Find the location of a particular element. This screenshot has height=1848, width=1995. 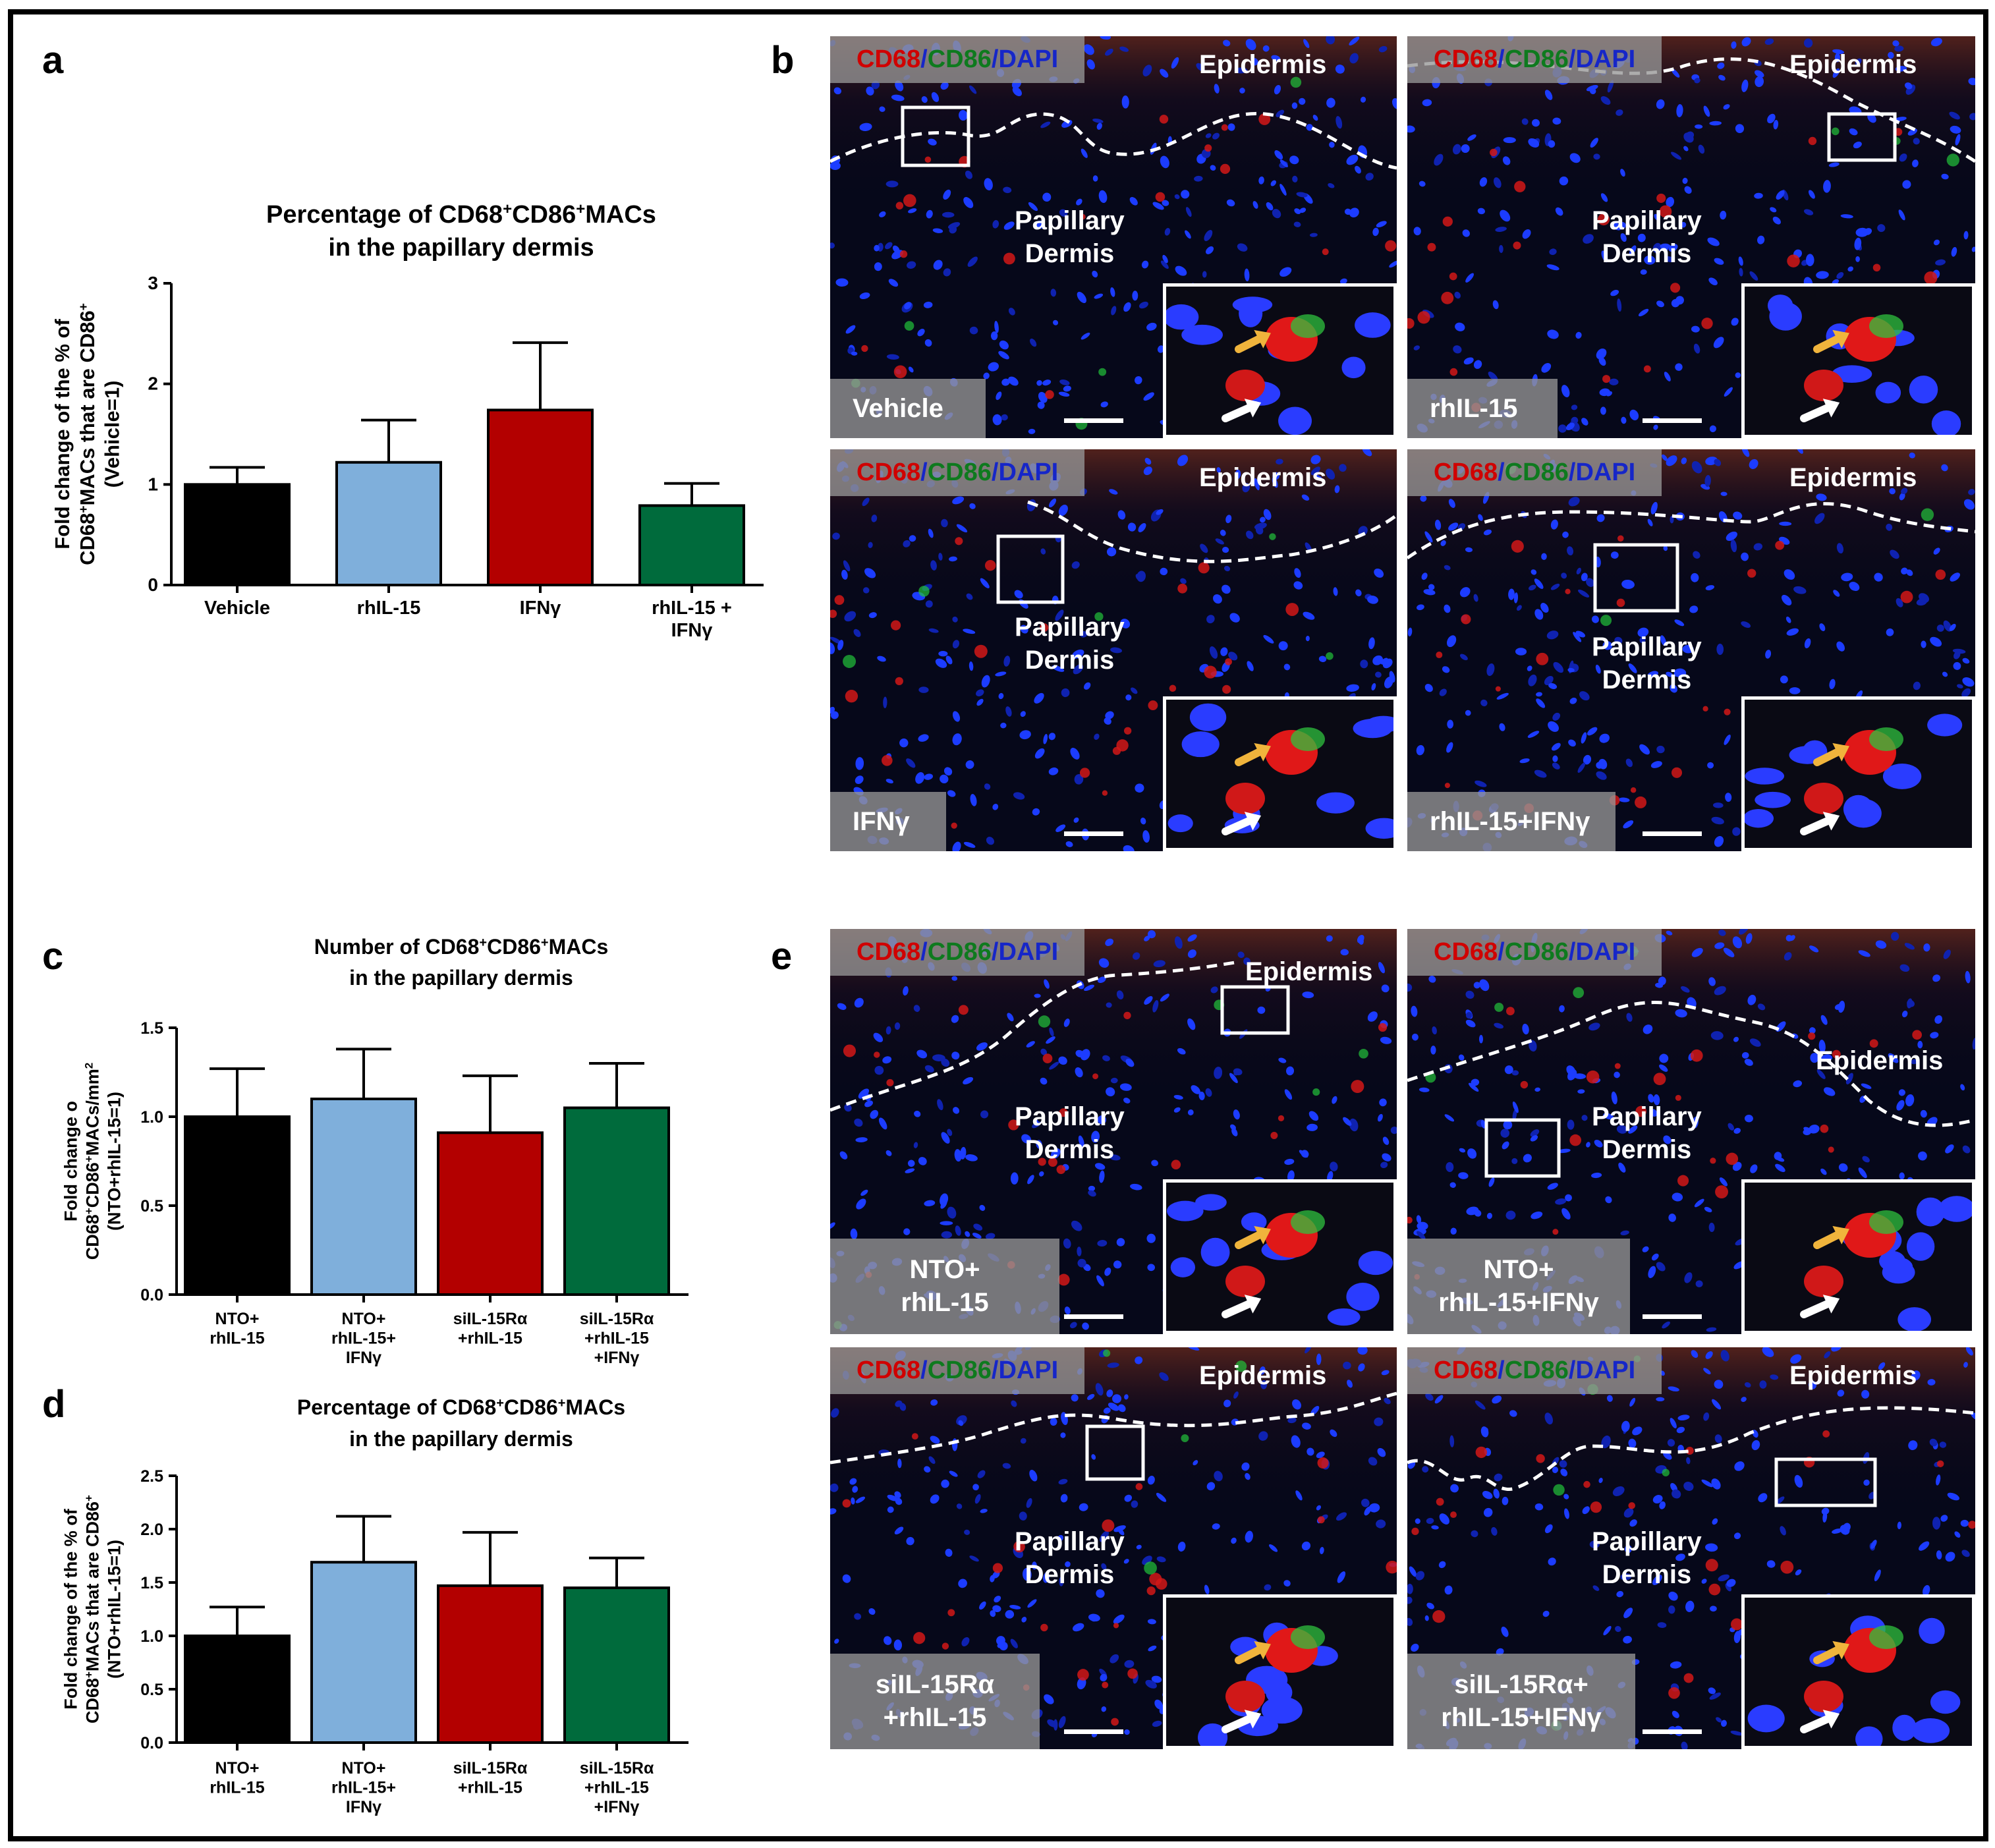

category-label-a-1: Vehicle is located at coordinates (237, 608).